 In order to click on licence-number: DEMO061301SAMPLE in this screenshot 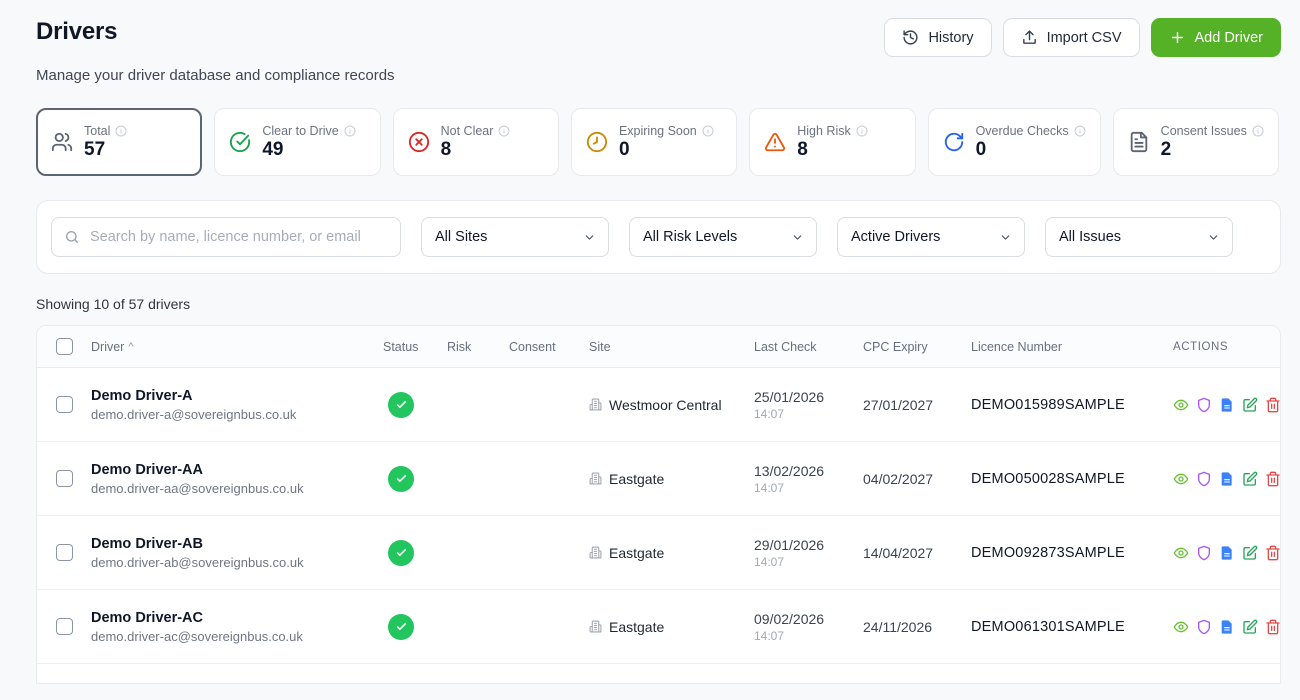, I will do `click(1048, 626)`.